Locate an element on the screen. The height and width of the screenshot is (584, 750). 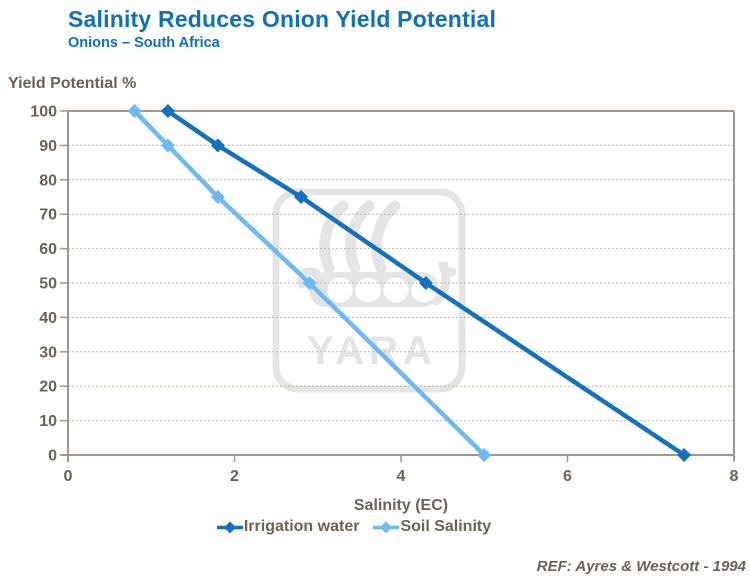
soil-salinity-legend-marker is located at coordinates (386, 527).